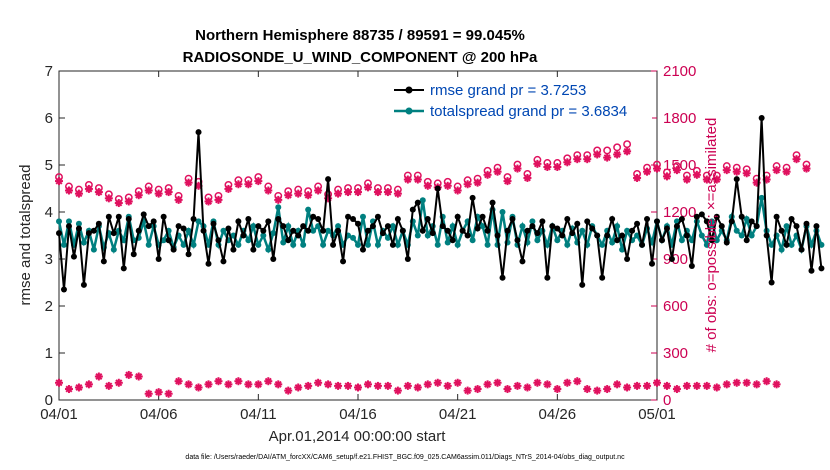 The height and width of the screenshot is (470, 830). What do you see at coordinates (360, 57) in the screenshot?
I see `chart-title-line2: RADIOSONDE_U_WIND_COMPONENT @ 200 hPa` at bounding box center [360, 57].